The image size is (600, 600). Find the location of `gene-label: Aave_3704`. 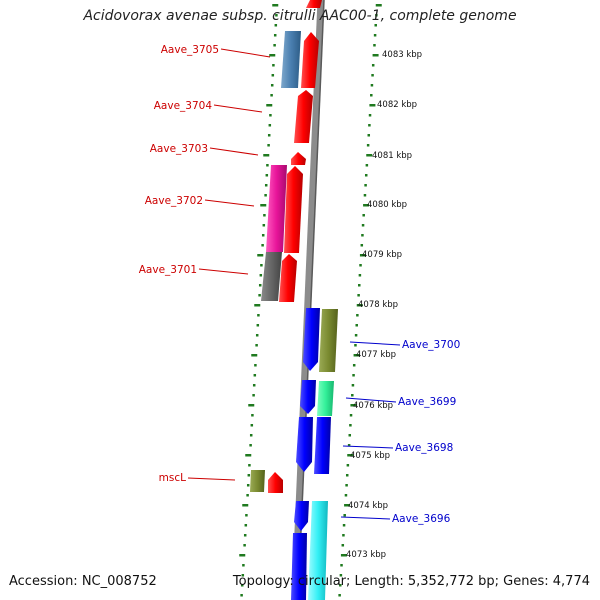

gene-label: Aave_3704 is located at coordinates (183, 106).